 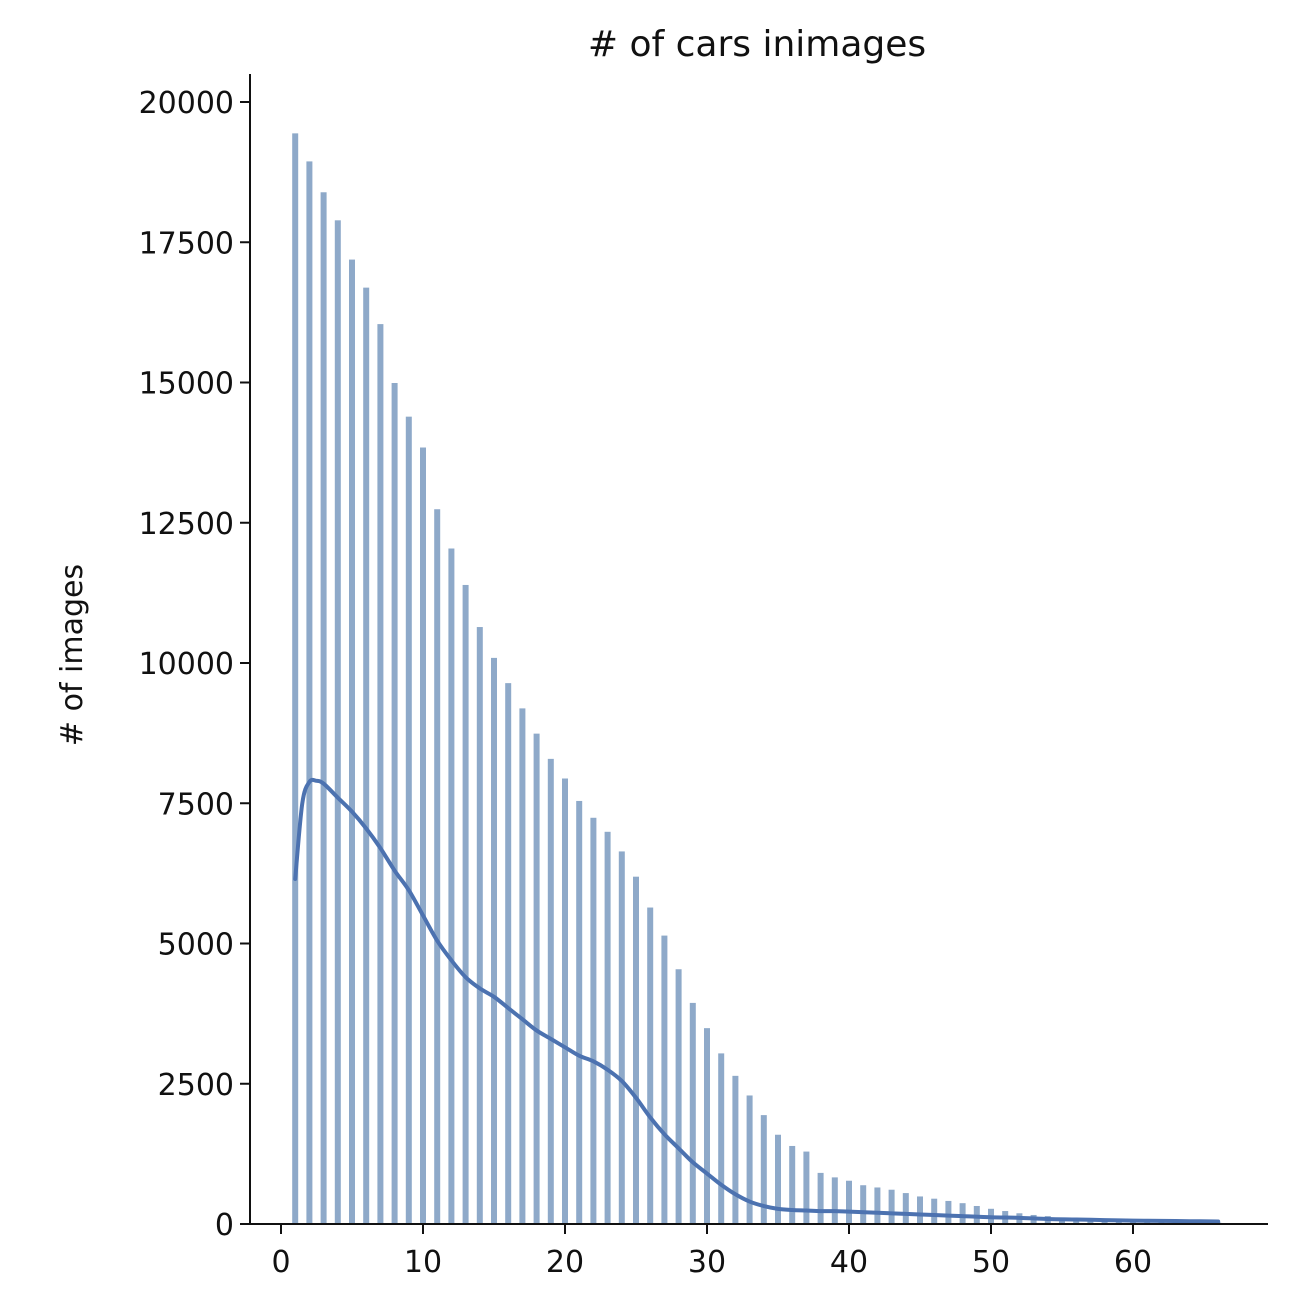 I want to click on x-tick-label: 30, so click(x=707, y=1262).